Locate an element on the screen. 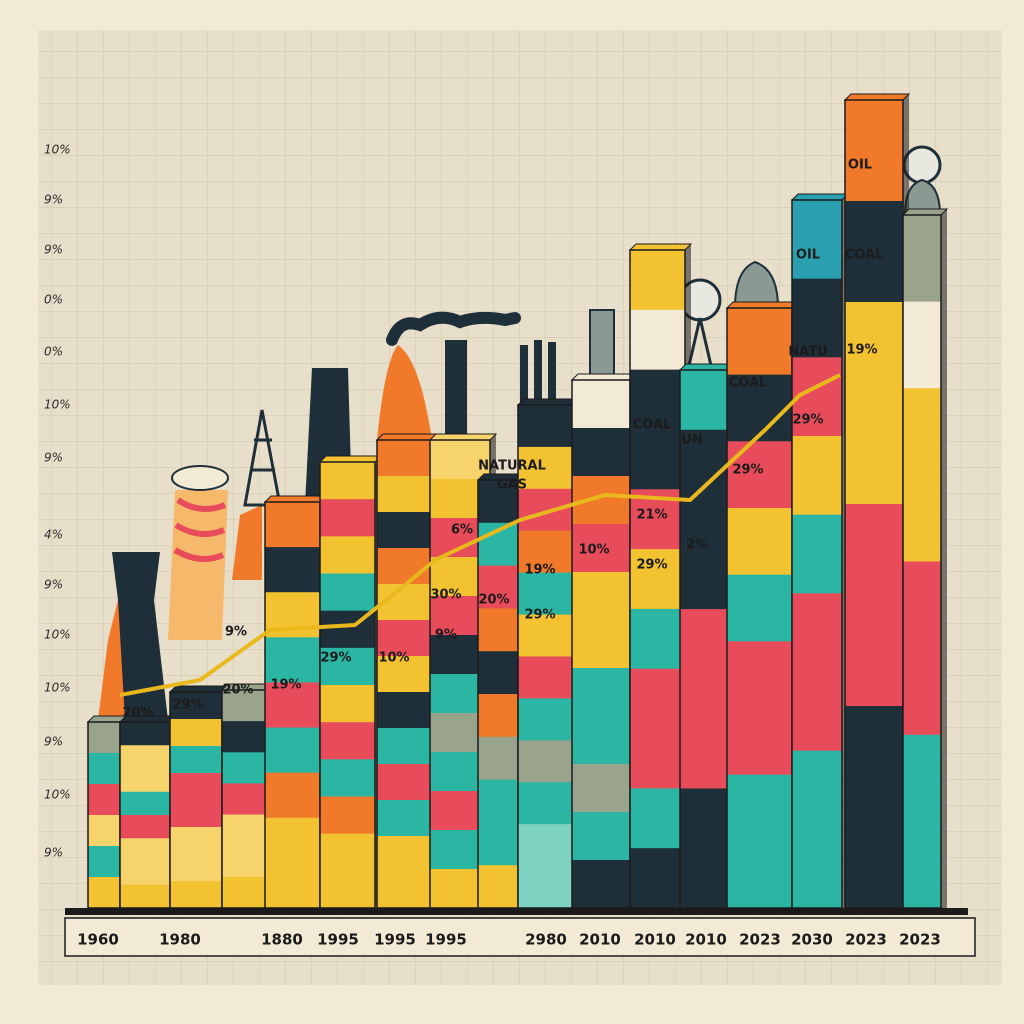 This screenshot has width=1024, height=1024. cooling-tower is located at coordinates (198, 565).